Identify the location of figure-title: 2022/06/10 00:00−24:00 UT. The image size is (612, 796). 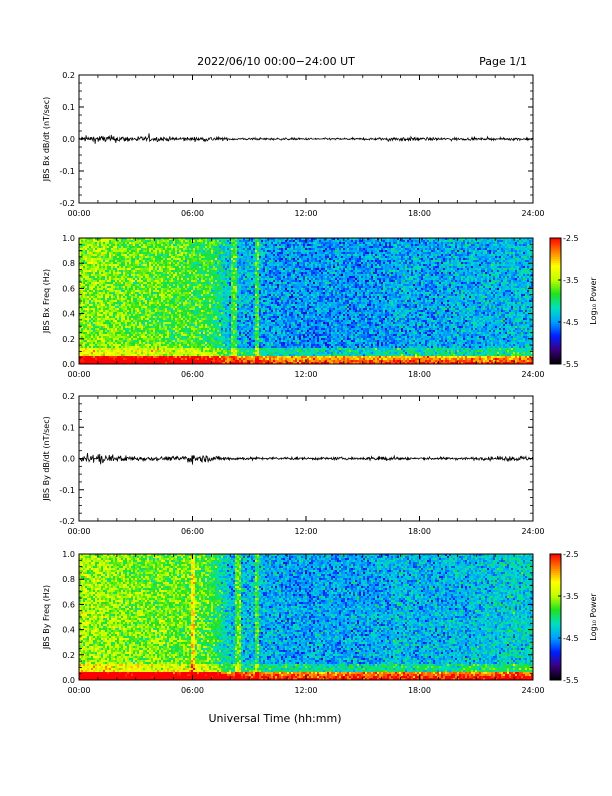
(276, 61).